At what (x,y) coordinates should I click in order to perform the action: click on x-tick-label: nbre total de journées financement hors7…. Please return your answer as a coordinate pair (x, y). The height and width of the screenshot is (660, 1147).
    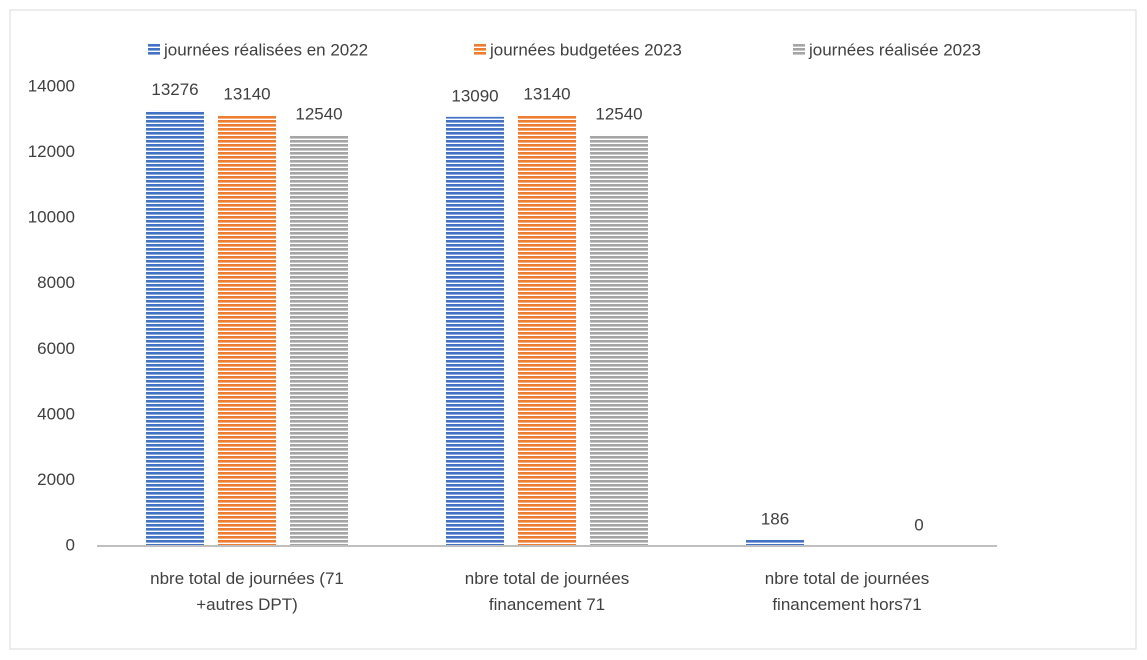
    Looking at the image, I should click on (847, 591).